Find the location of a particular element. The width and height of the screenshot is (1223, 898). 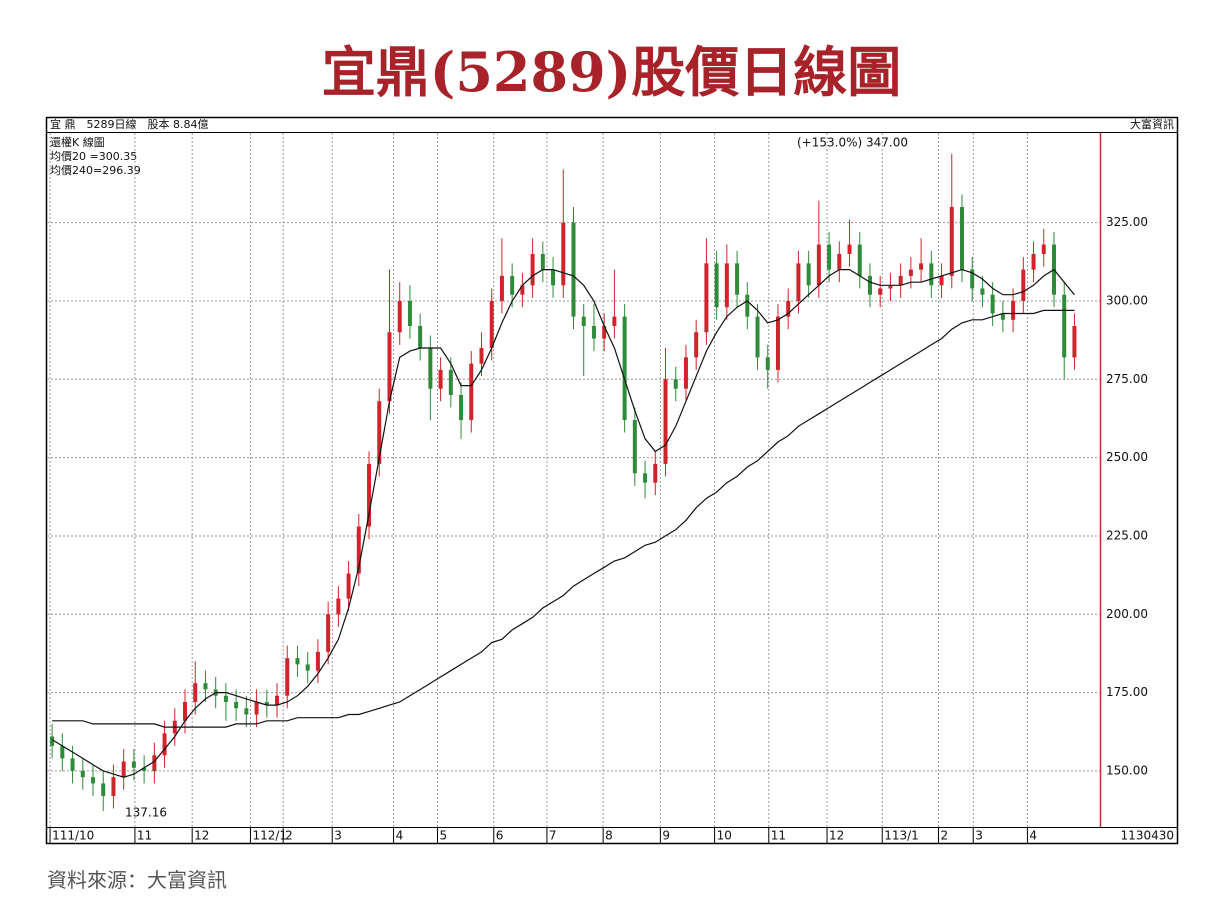

x-tick-label: 112/1 is located at coordinates (269, 836).